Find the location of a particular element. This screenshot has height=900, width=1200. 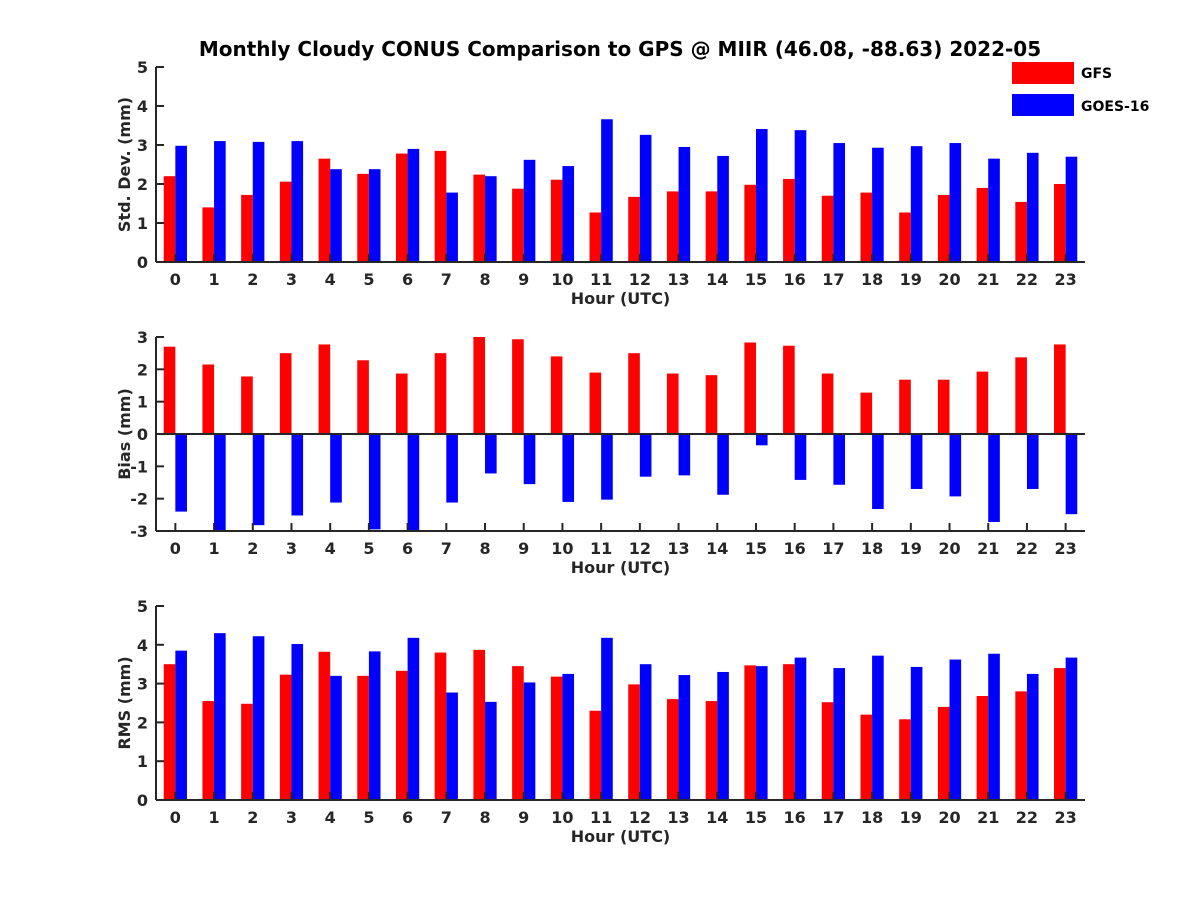

rms-x-tick-label: 19 is located at coordinates (911, 817).